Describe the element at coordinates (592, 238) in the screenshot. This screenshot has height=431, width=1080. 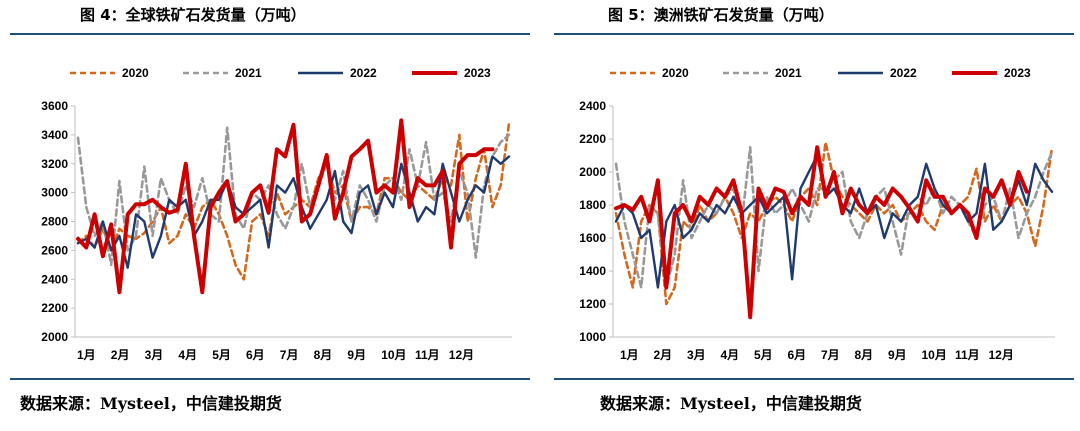
I see `y-tick-label: 1600` at that location.